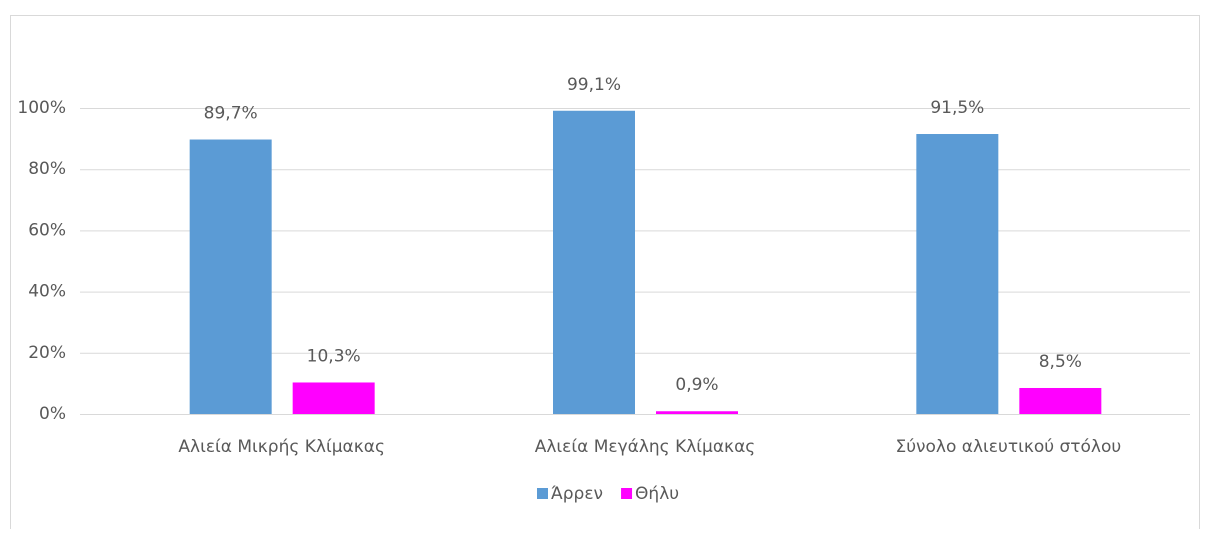  I want to click on y-tick-label: 60%, so click(47, 230).